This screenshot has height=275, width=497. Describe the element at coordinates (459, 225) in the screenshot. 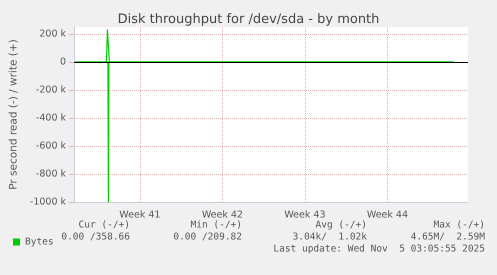

I see `text: Max (-/+)` at that location.